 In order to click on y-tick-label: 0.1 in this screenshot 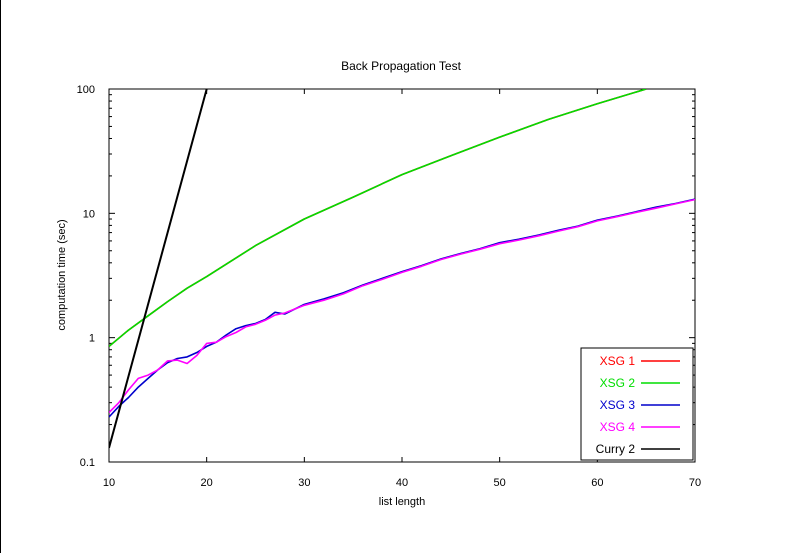, I will do `click(87, 463)`.